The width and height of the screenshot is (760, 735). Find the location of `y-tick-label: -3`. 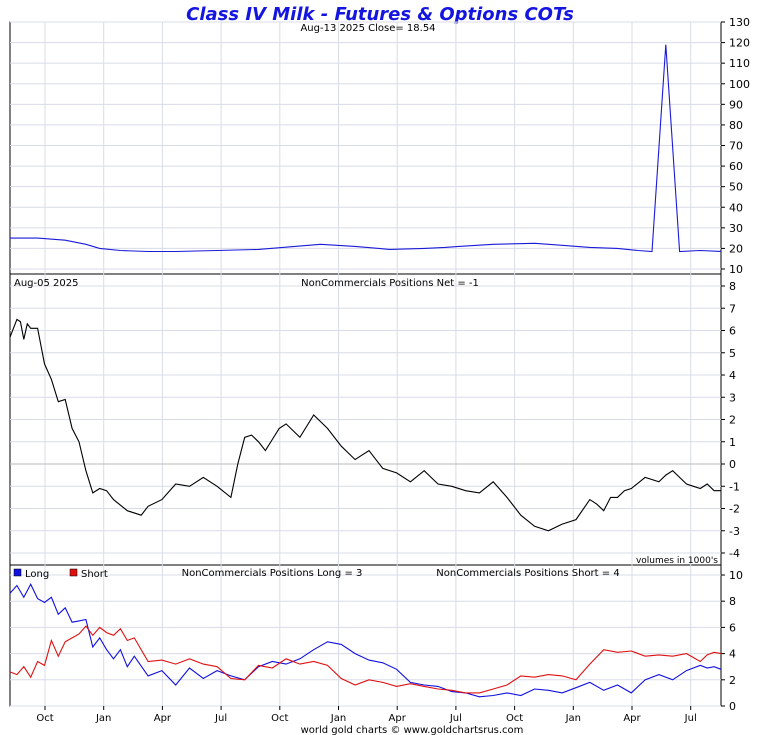

y-tick-label: -3 is located at coordinates (734, 531).